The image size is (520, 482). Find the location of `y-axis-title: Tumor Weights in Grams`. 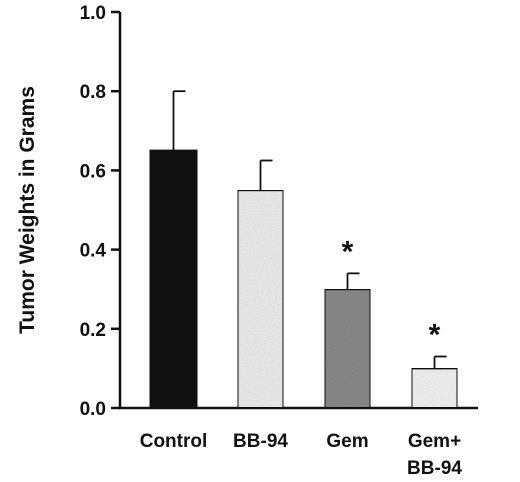

y-axis-title: Tumor Weights in Grams is located at coordinates (27, 210).